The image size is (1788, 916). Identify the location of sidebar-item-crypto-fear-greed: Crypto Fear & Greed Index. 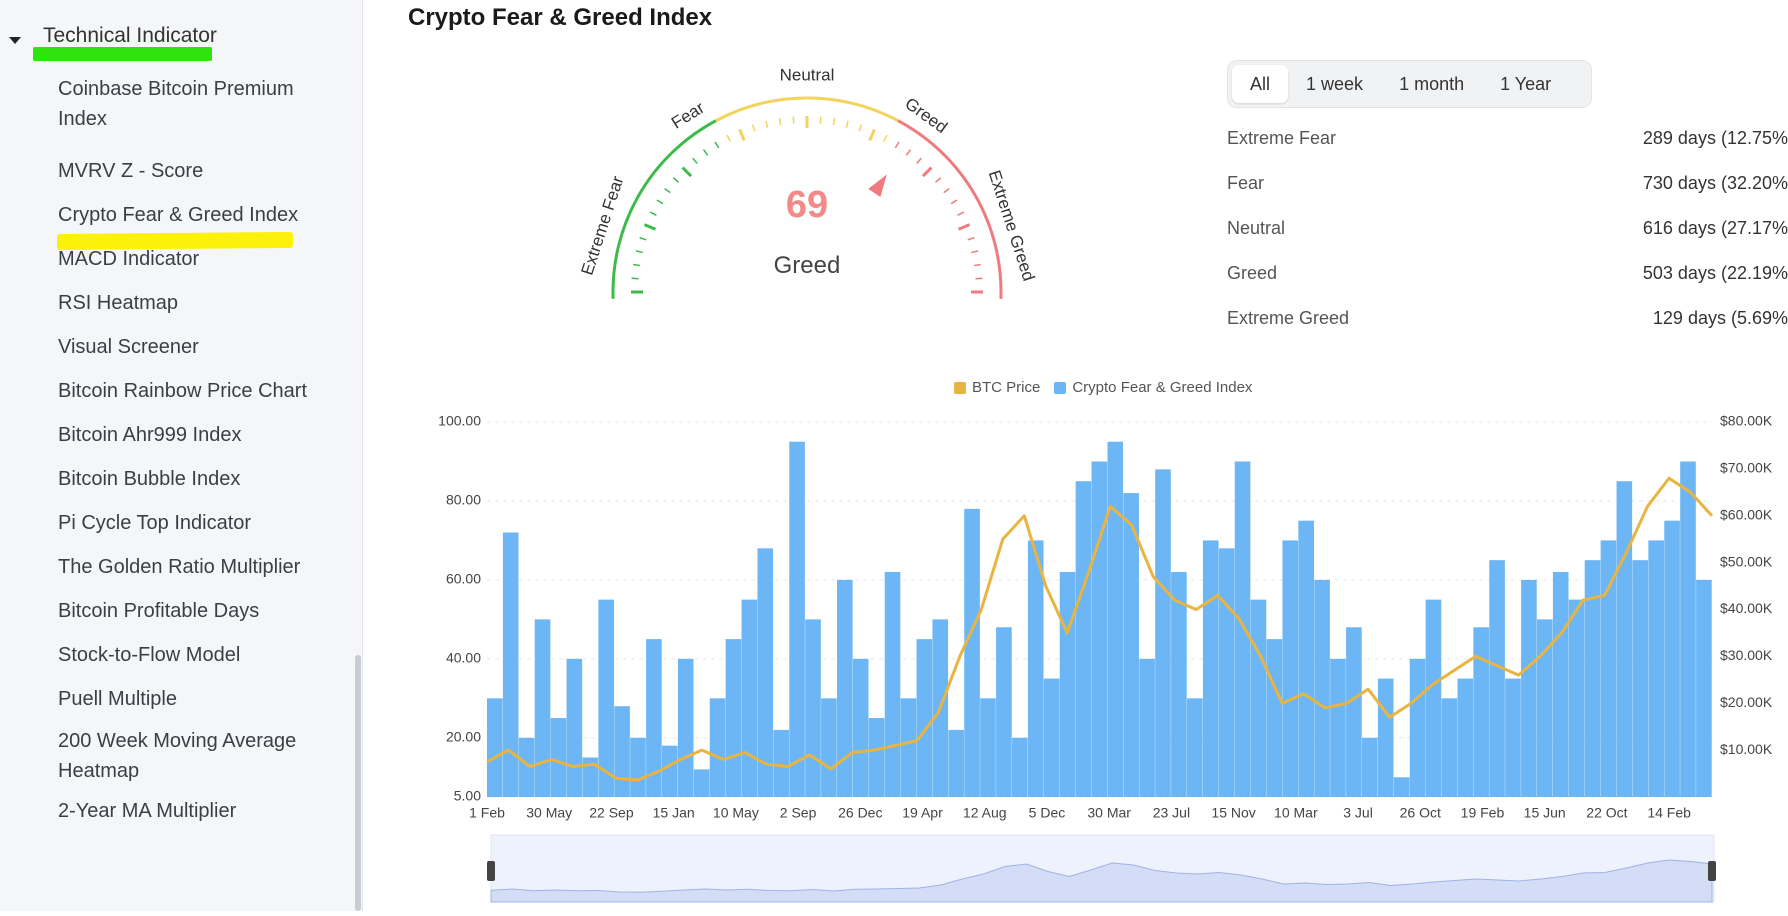
(178, 215).